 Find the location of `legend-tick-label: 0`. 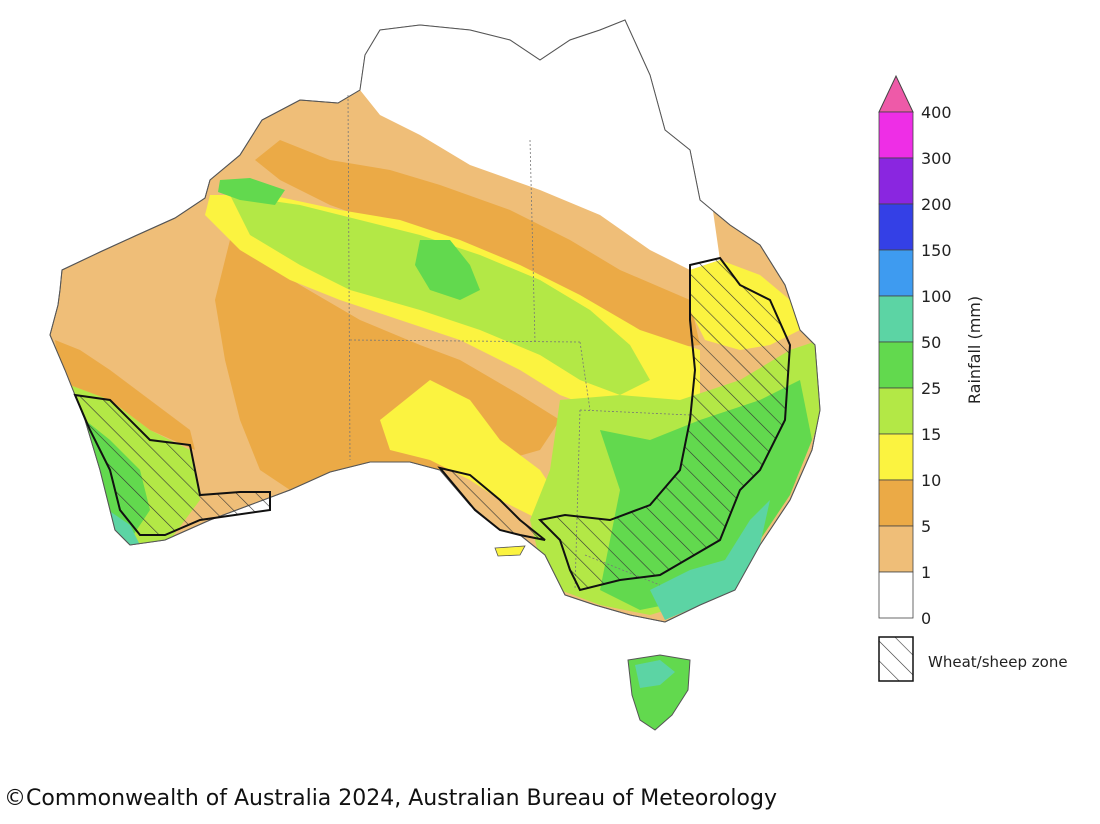

legend-tick-label: 0 is located at coordinates (926, 618).